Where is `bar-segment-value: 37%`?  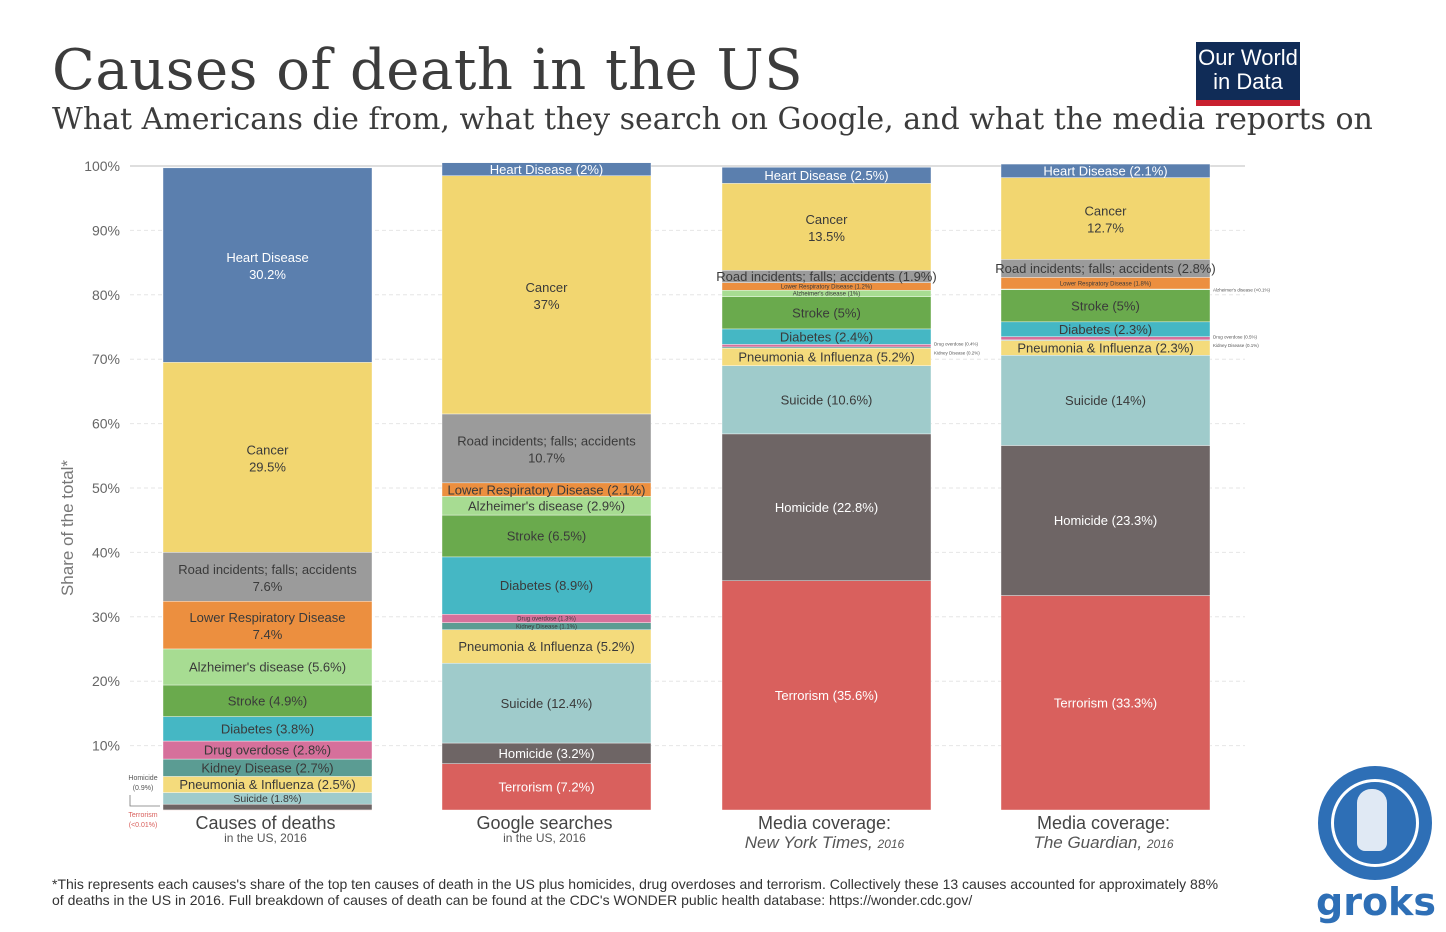 bar-segment-value: 37% is located at coordinates (546, 304).